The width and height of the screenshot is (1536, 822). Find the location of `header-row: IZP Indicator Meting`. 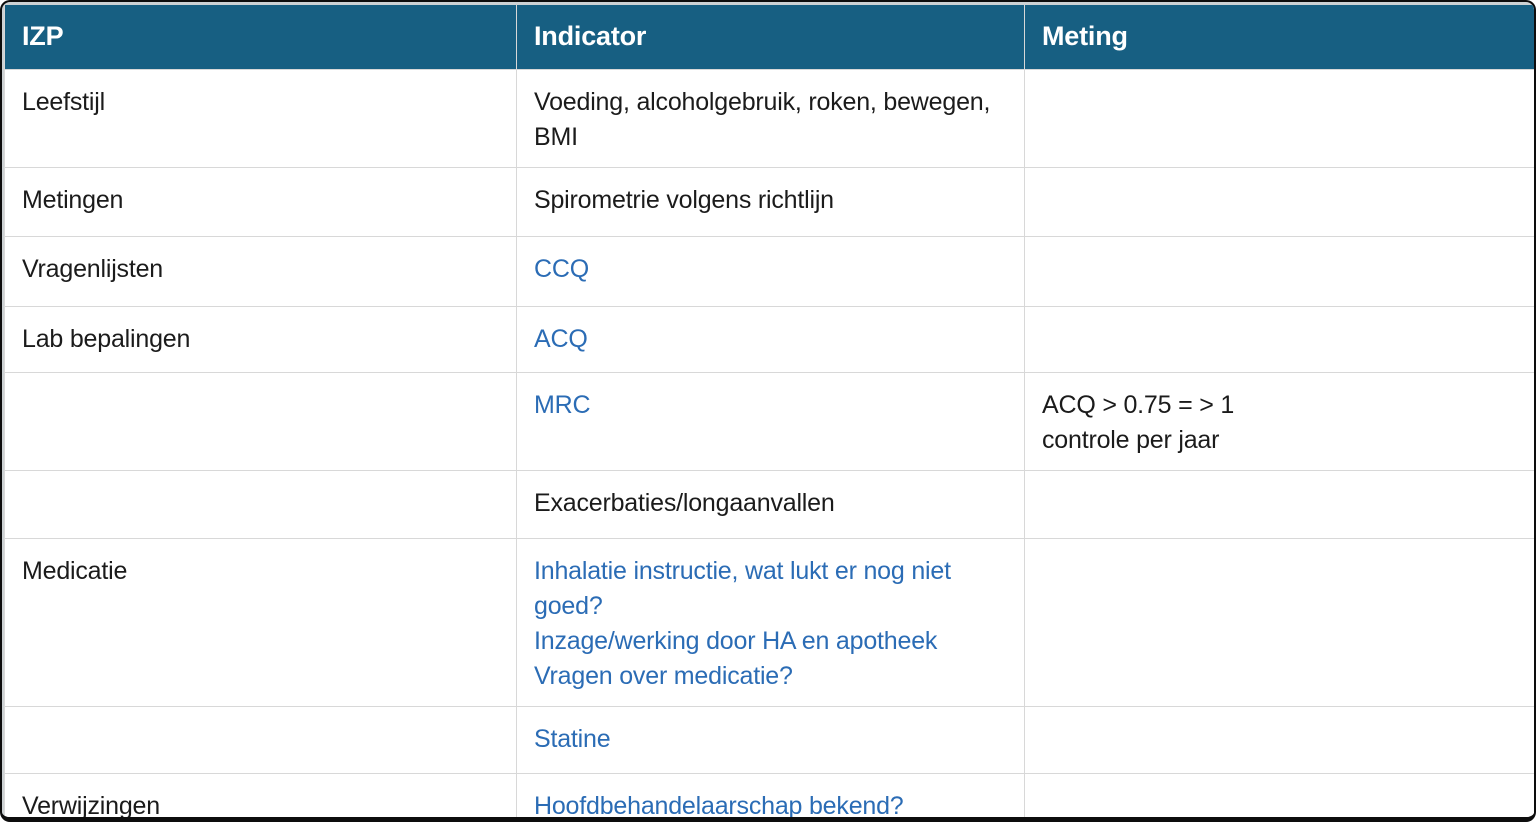

header-row: IZP Indicator Meting is located at coordinates (769, 37).